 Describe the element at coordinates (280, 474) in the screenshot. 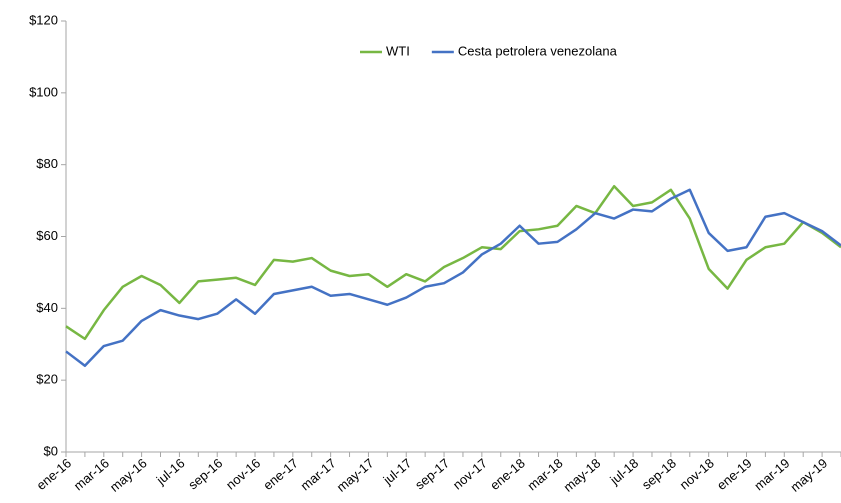

I see `x-tick-label: ene-17` at that location.